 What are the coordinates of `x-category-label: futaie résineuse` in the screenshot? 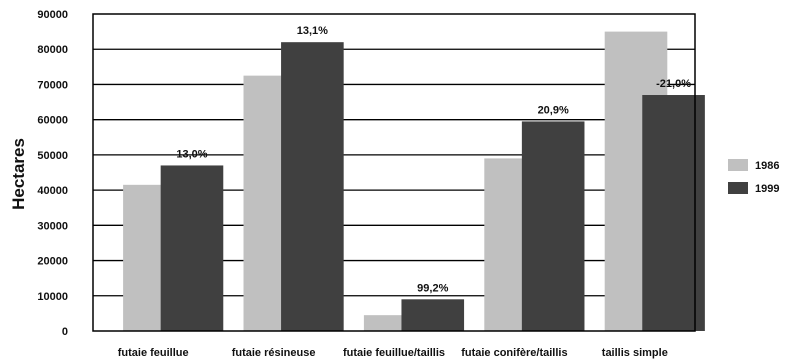 It's located at (274, 353).